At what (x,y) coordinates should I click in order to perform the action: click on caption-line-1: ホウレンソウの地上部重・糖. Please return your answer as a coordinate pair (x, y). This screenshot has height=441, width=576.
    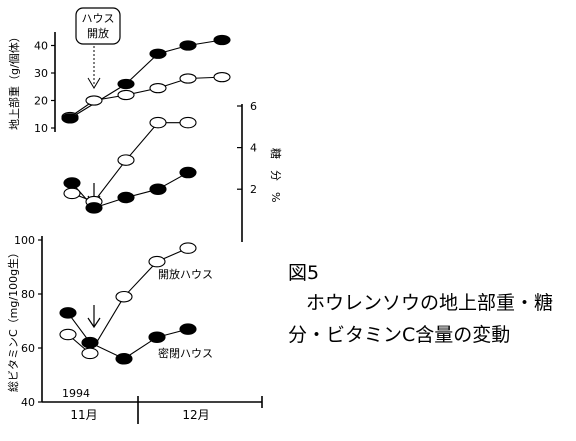
    Looking at the image, I should click on (430, 303).